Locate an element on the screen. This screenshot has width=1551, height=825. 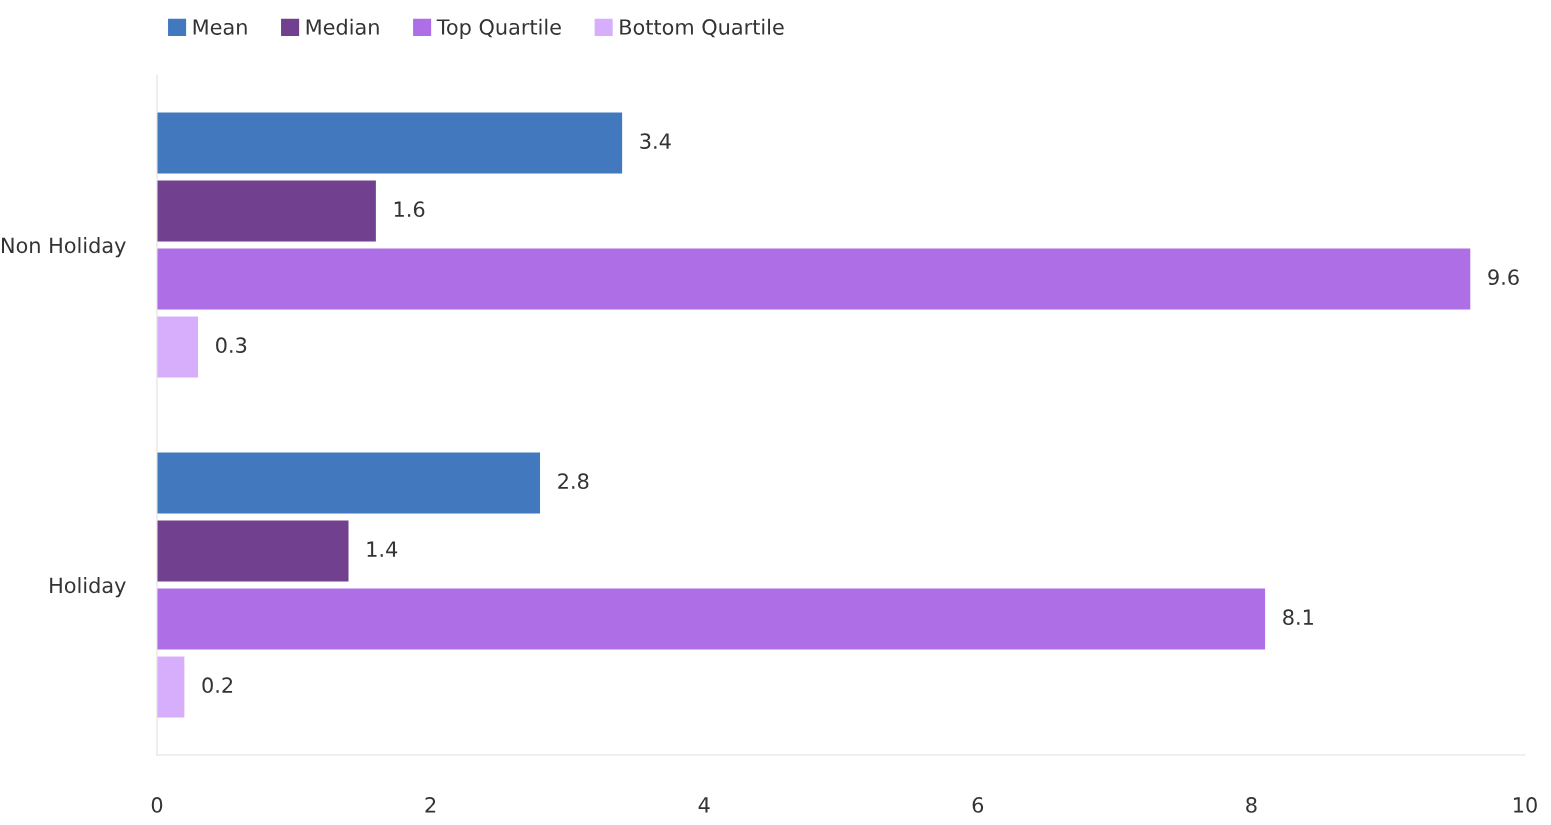
data-label: 9.6 is located at coordinates (1503, 277).